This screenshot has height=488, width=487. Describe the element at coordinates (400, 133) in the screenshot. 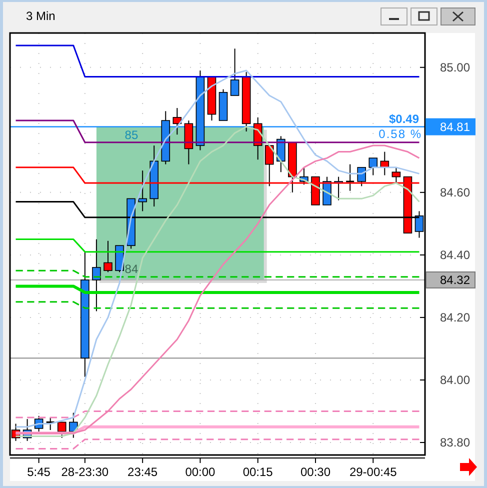

I see `annotation: 0.58 %` at that location.